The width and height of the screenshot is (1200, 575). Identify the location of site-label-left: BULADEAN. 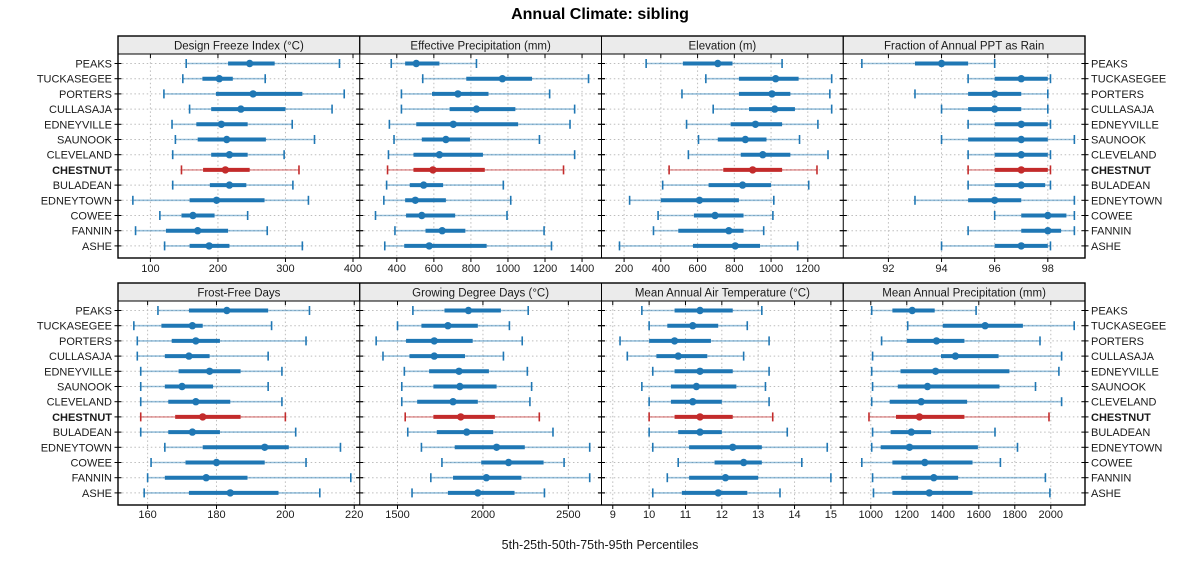
(82, 186).